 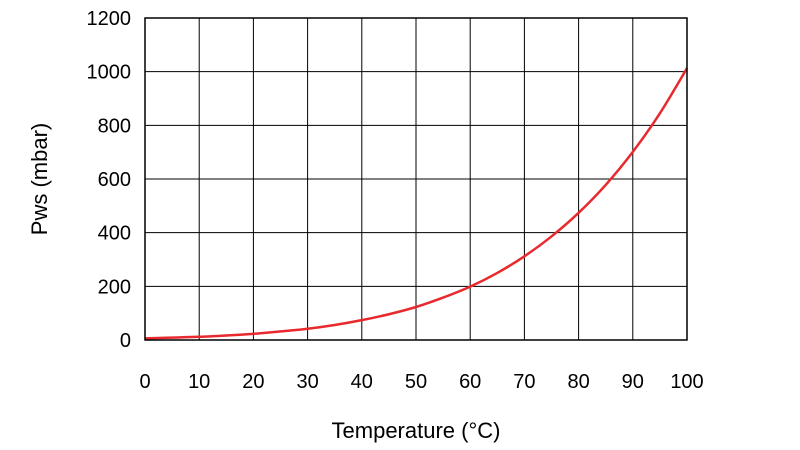 What do you see at coordinates (307, 382) in the screenshot?
I see `x-tick-label: 30` at bounding box center [307, 382].